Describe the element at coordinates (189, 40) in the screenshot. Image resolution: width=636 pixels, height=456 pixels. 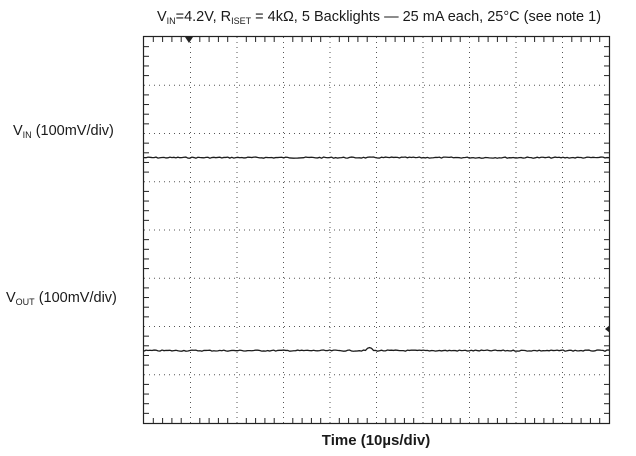
I see `trigger-marker-icon` at that location.